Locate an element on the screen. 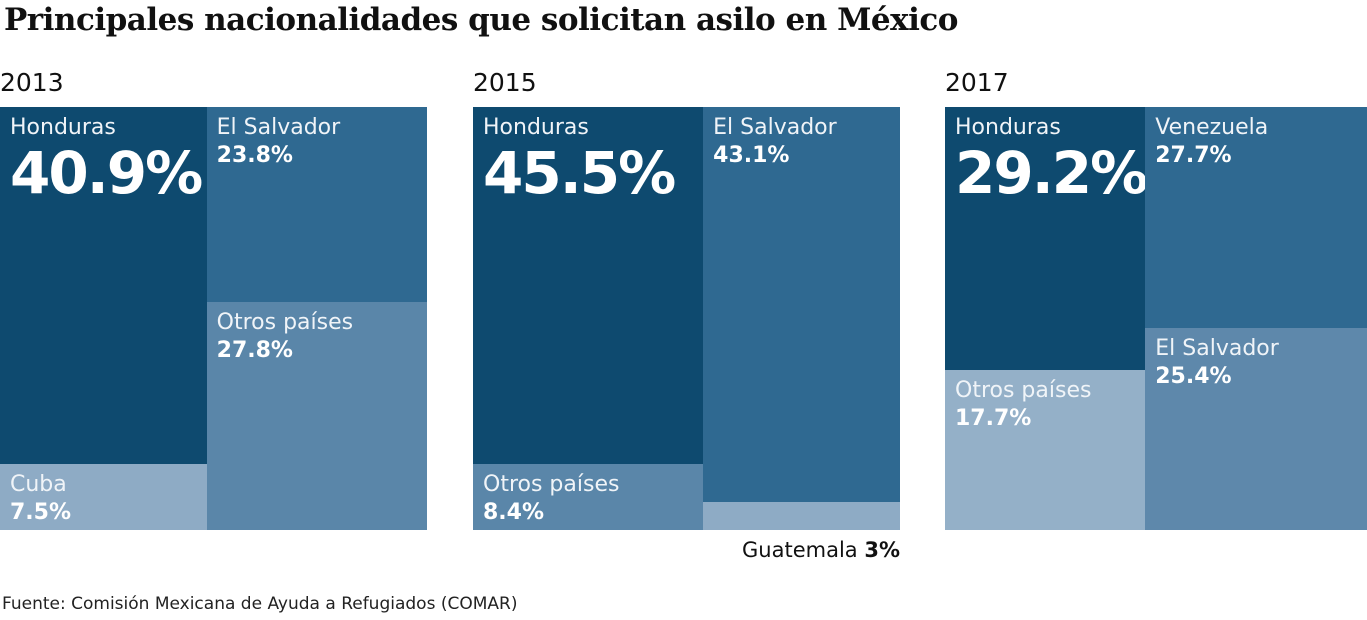 Image resolution: width=1367 pixels, height=620 pixels. value-label: 3% is located at coordinates (882, 550).